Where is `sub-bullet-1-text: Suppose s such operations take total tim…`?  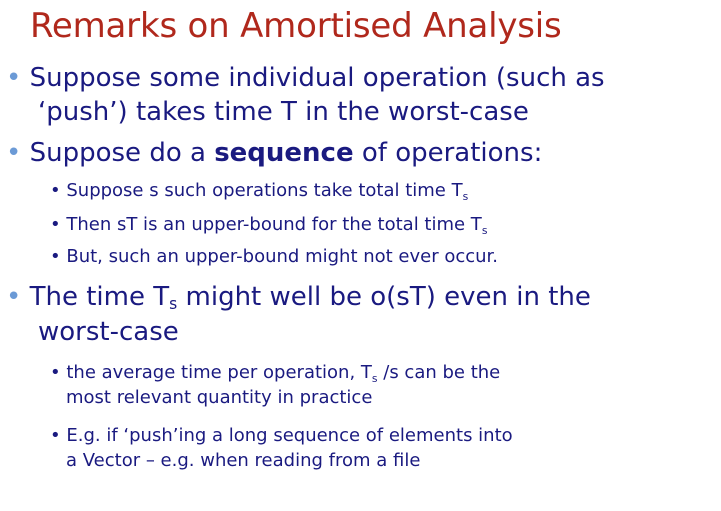 sub-bullet-1-text: Suppose s such operations take total tim… is located at coordinates (264, 190).